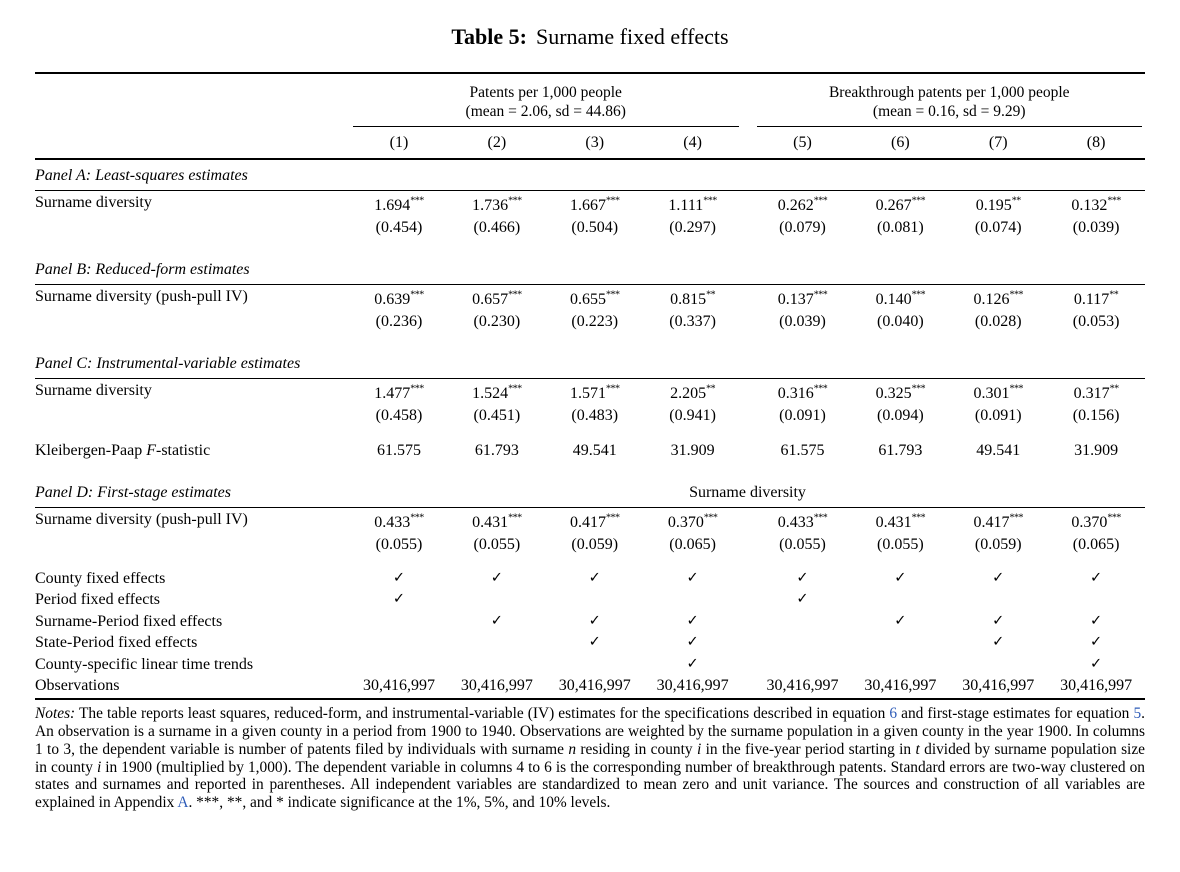 Image resolution: width=1180 pixels, height=872 pixels. Describe the element at coordinates (93, 202) in the screenshot. I see `row-label: Surname diversity` at that location.